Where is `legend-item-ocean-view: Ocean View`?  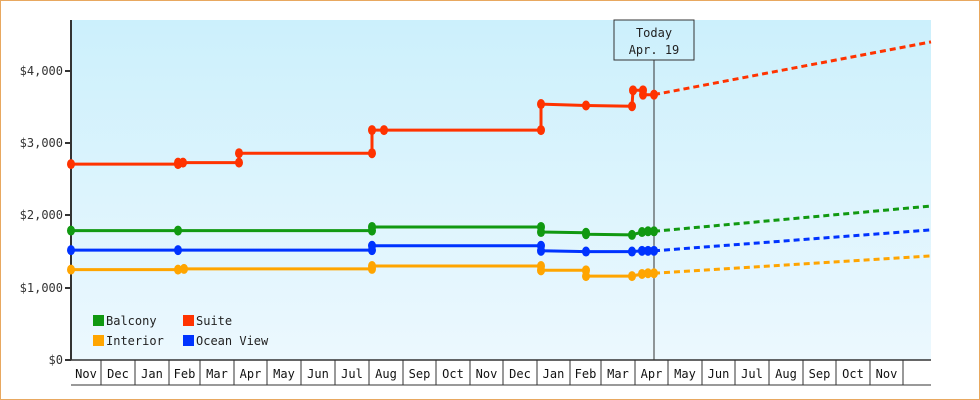 legend-item-ocean-view: Ocean View is located at coordinates (226, 341).